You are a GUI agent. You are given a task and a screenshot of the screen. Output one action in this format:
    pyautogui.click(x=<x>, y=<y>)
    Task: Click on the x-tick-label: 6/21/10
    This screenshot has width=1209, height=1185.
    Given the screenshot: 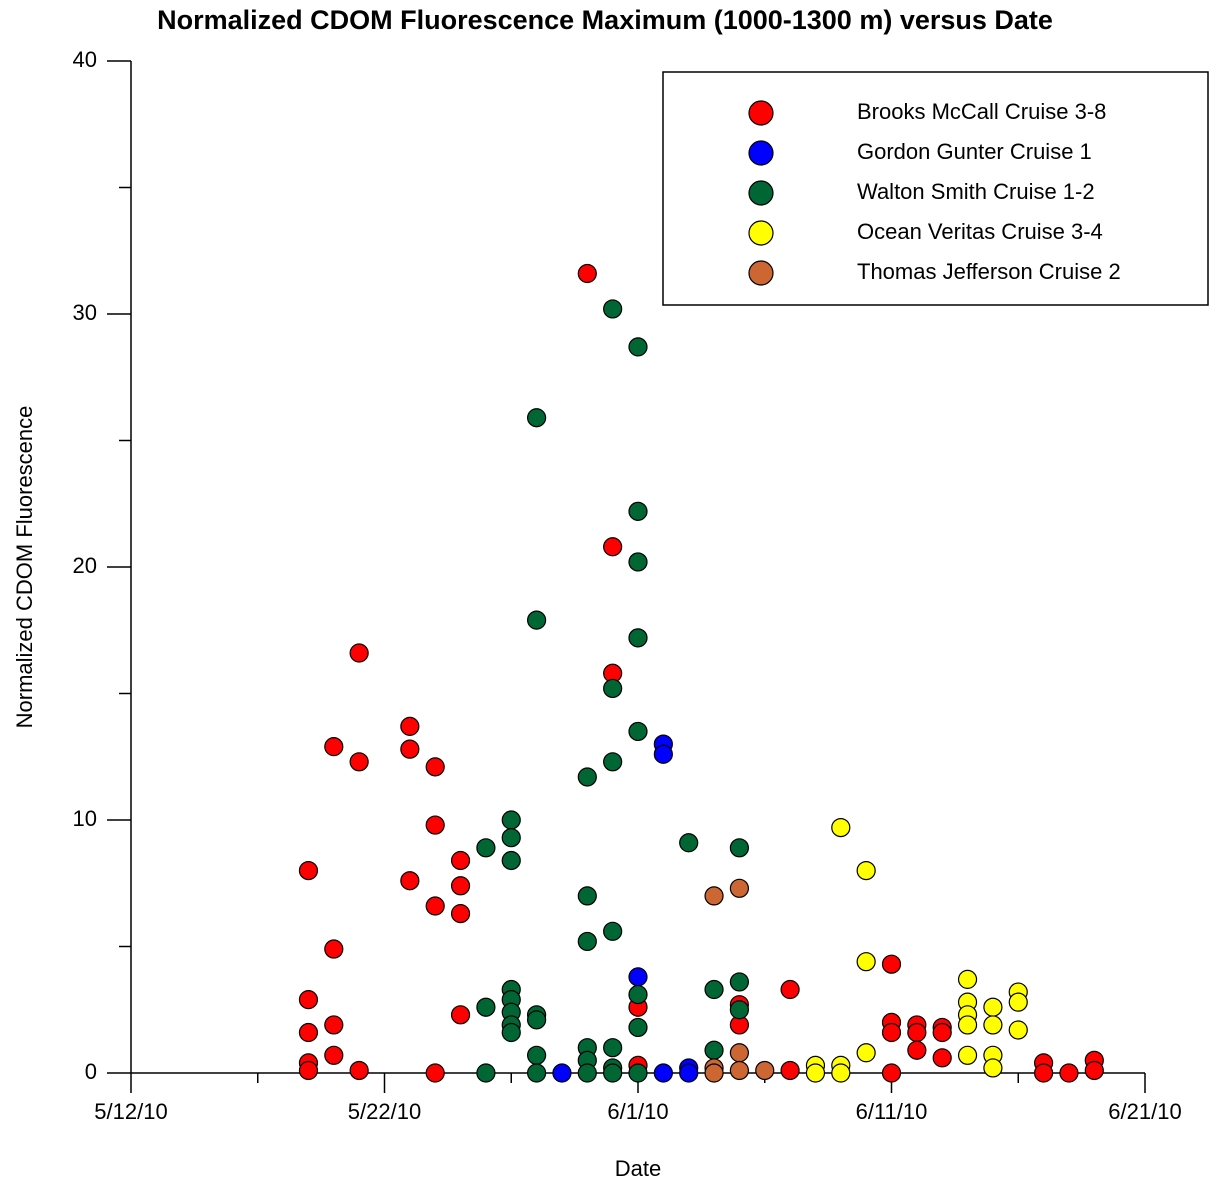 What is the action you would take?
    pyautogui.click(x=1144, y=1111)
    